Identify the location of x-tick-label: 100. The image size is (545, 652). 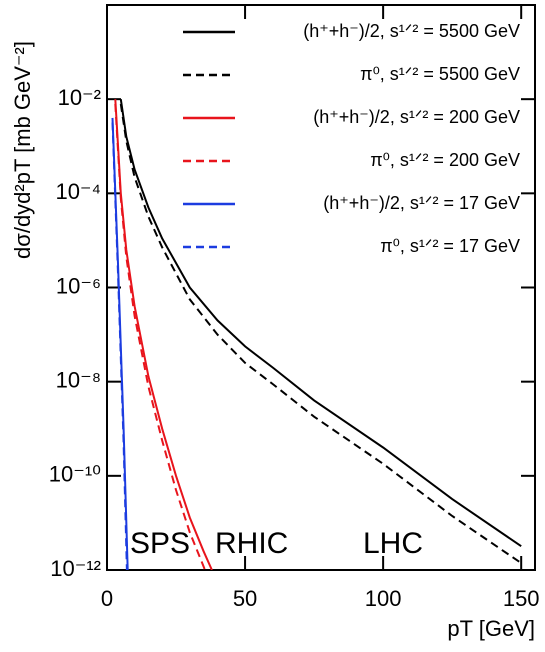
(383, 598).